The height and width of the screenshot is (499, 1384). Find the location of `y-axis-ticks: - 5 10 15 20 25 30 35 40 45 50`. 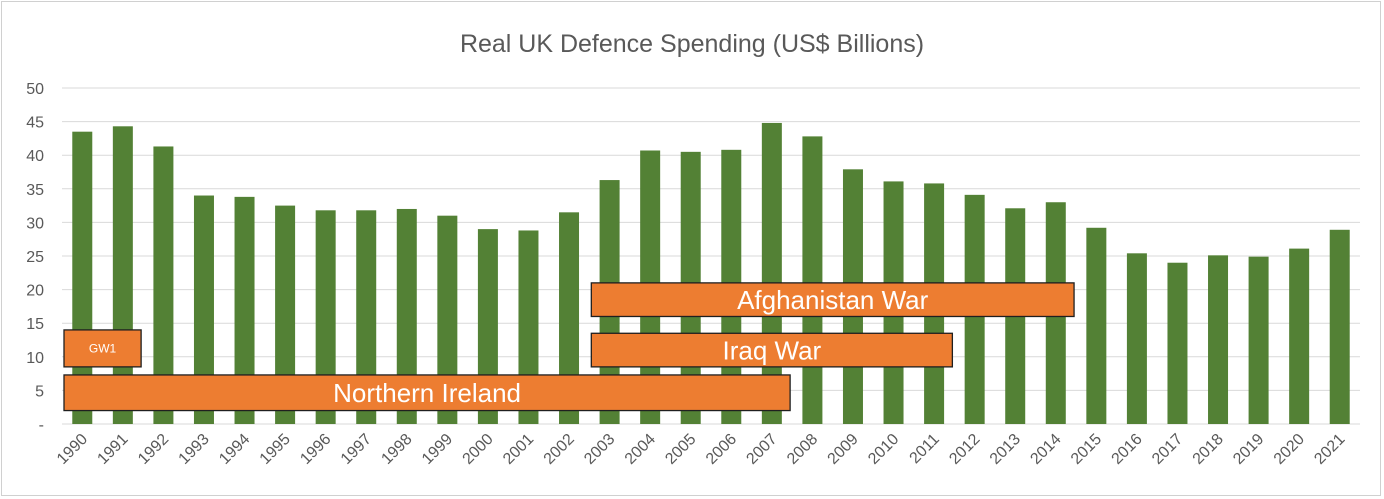

y-axis-ticks: - 5 10 15 20 25 30 35 40 45 50 is located at coordinates (35, 257).